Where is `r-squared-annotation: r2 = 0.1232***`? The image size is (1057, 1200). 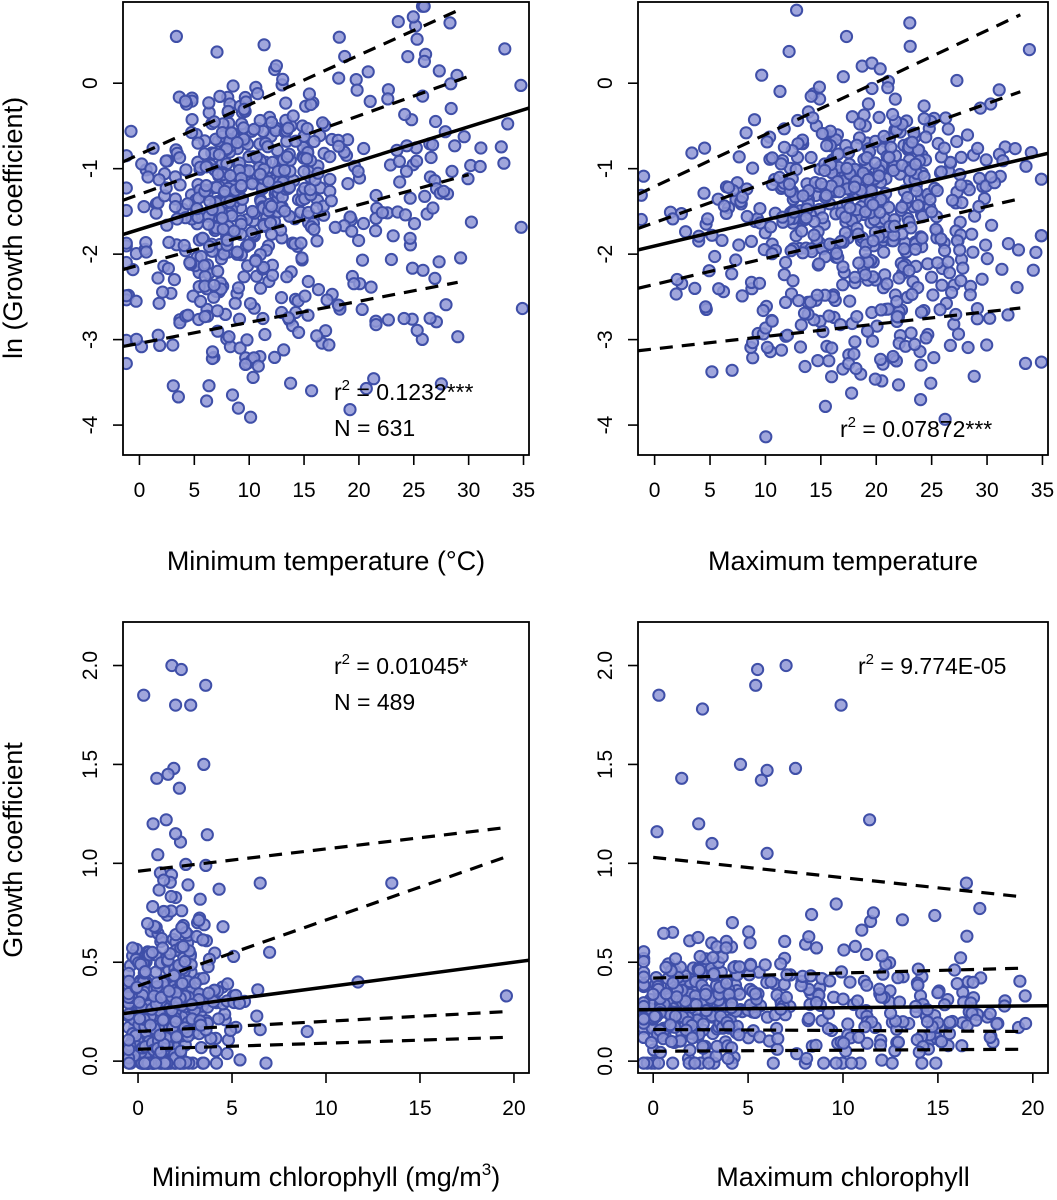 r-squared-annotation: r2 = 0.1232*** is located at coordinates (403, 391).